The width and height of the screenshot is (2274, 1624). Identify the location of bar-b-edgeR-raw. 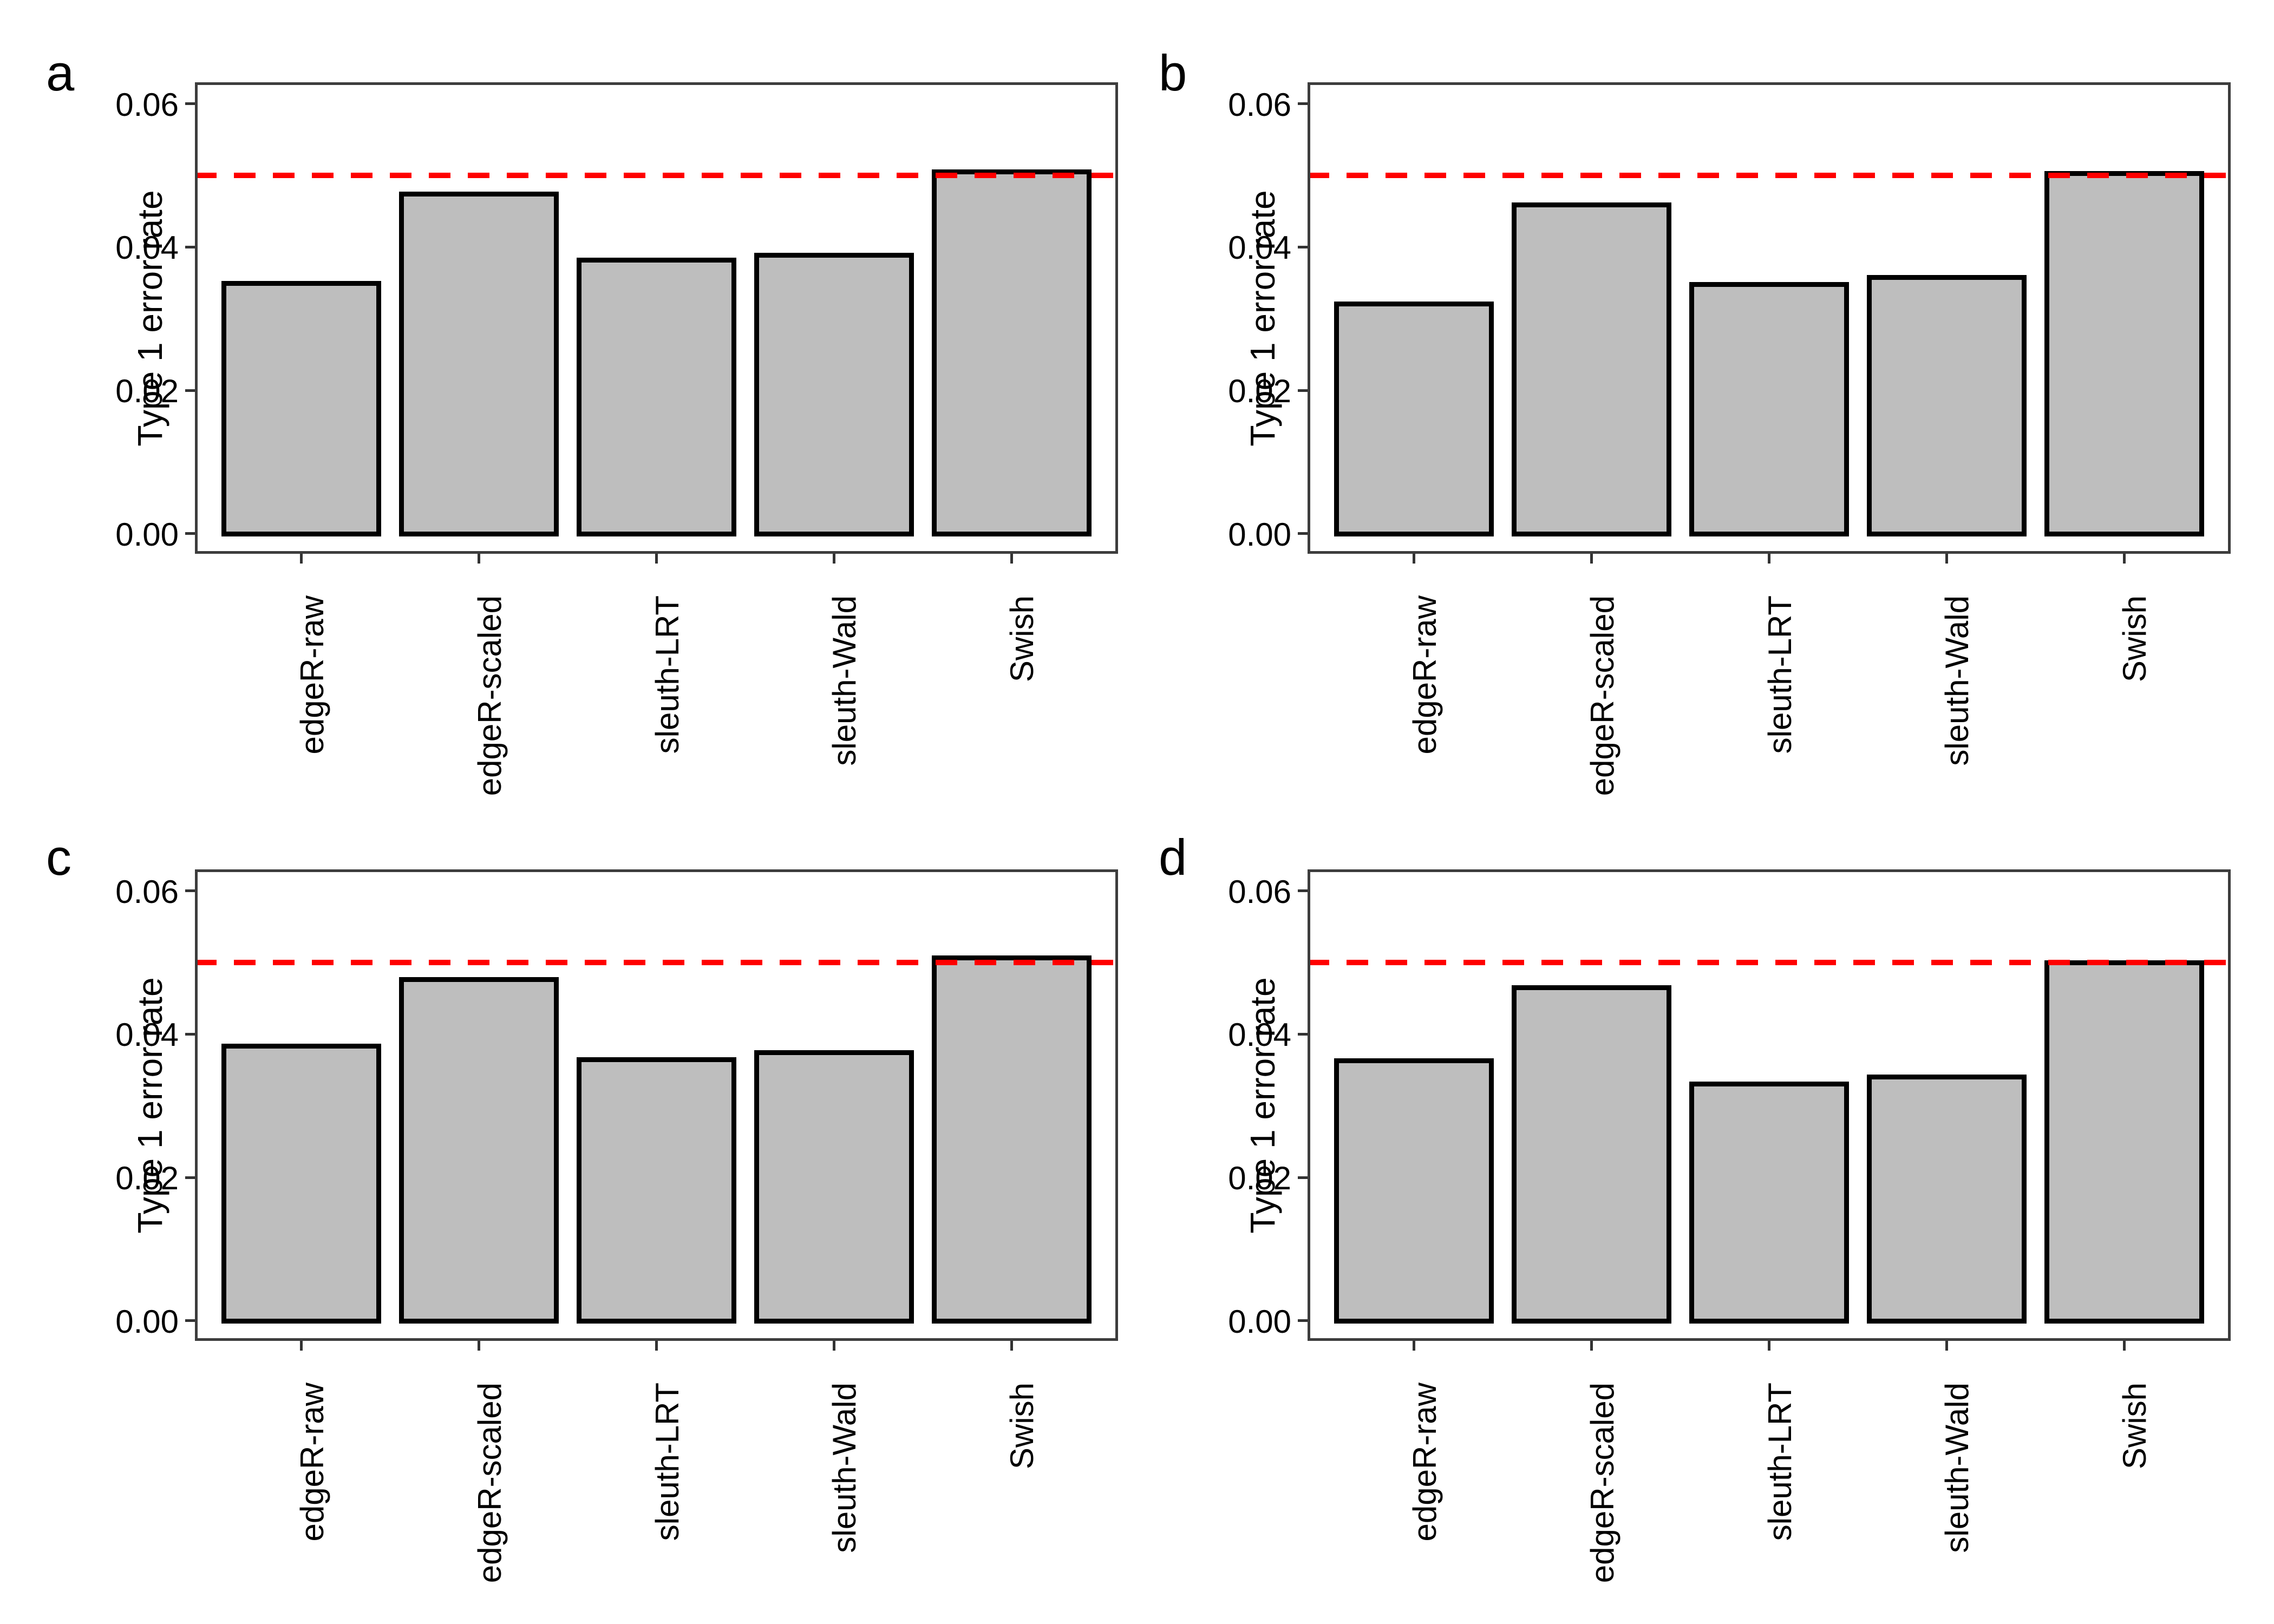
(1414, 419).